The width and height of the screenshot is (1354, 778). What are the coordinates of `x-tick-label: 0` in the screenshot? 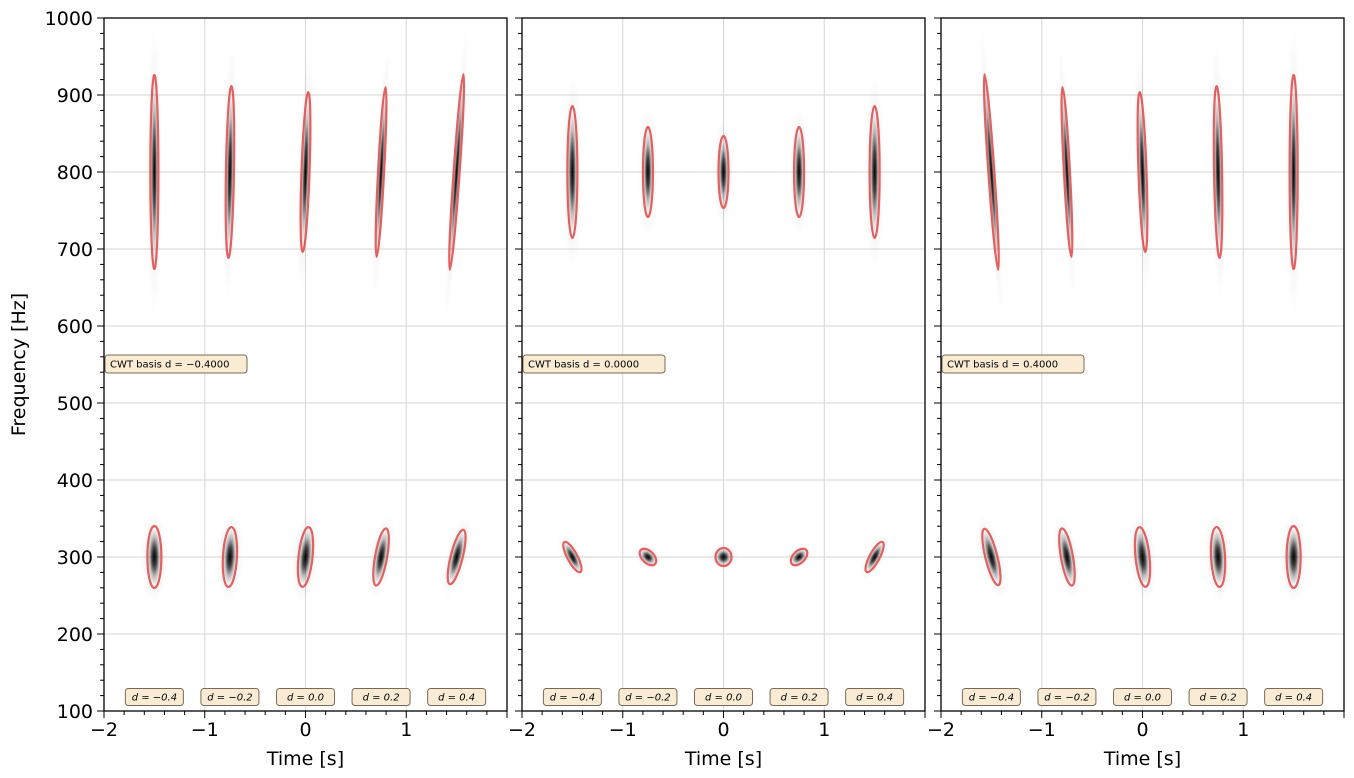 It's located at (305, 730).